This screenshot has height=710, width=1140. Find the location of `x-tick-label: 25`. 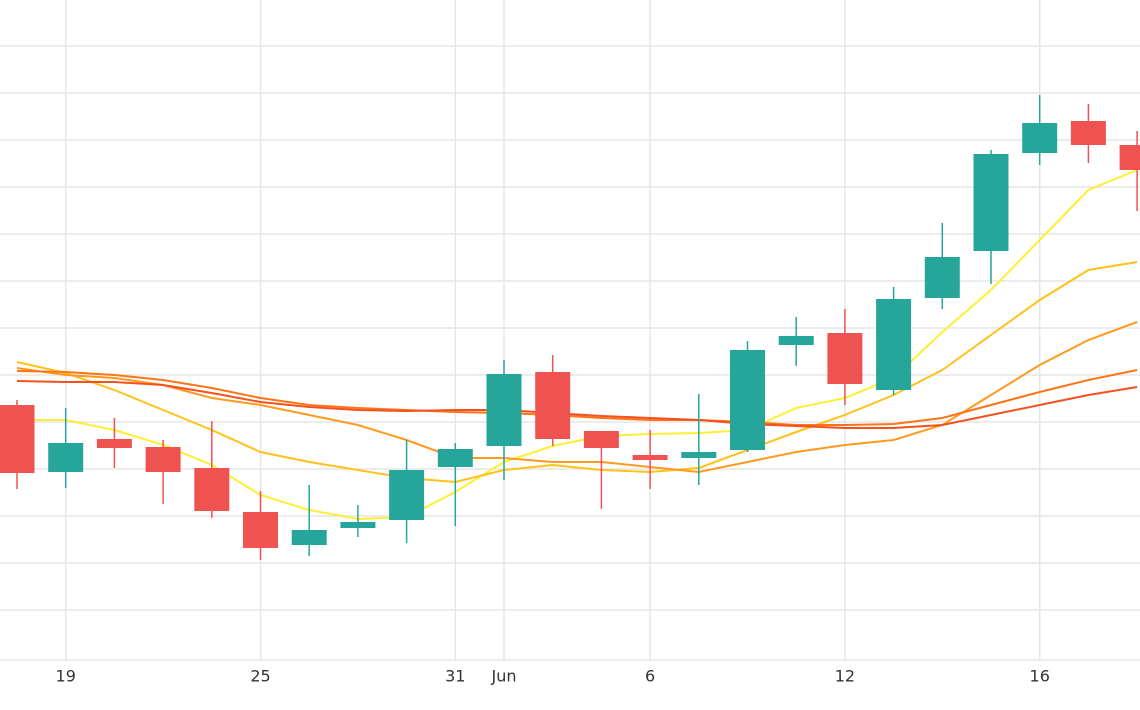

x-tick-label: 25 is located at coordinates (260, 676).